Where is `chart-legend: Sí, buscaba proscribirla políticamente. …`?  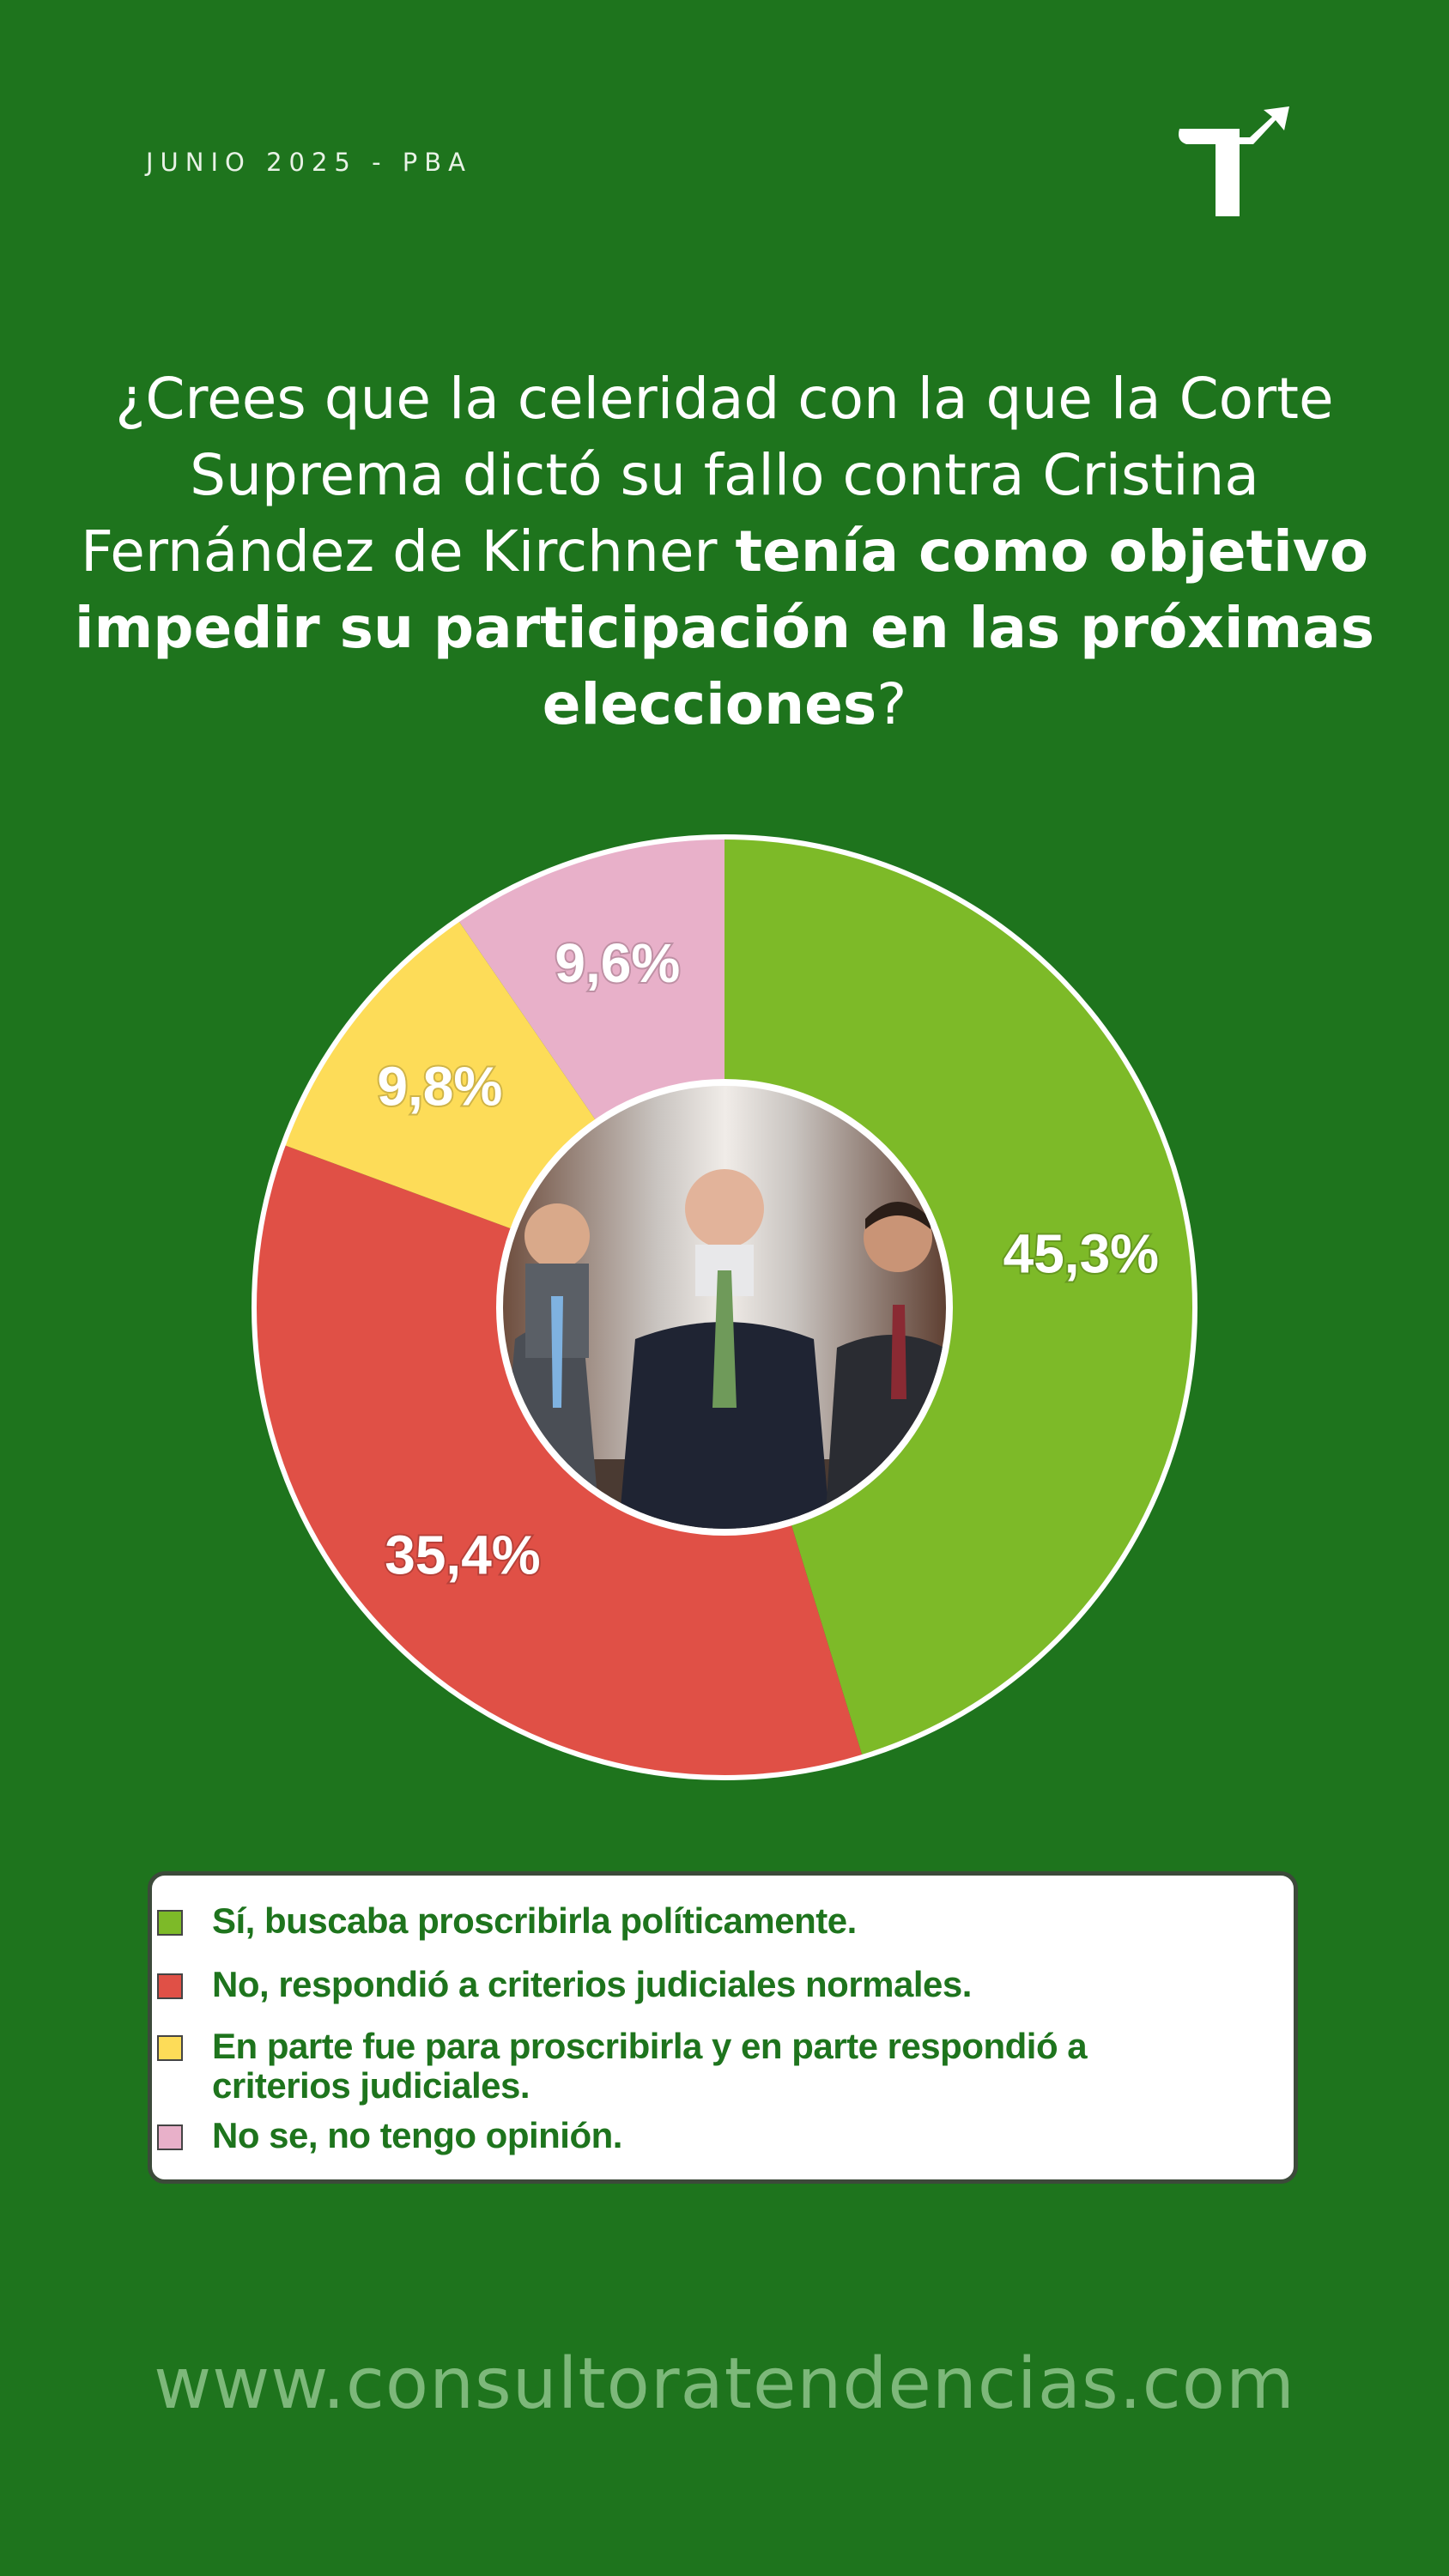
chart-legend: Sí, buscaba proscribirla políticamente. … is located at coordinates (723, 2027).